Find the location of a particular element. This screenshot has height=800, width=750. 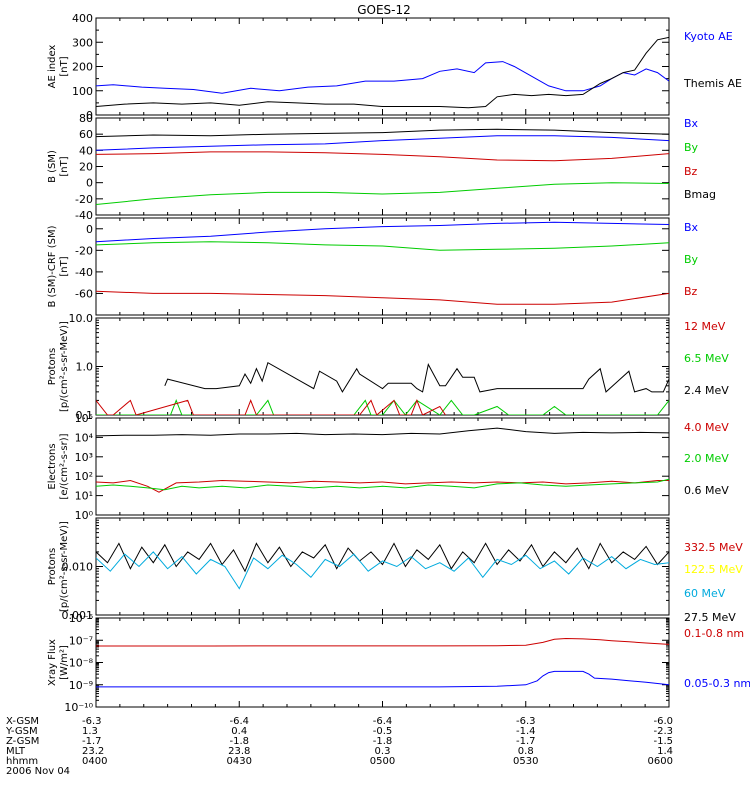

time-axis-value: -1.5 is located at coordinates (663, 741).